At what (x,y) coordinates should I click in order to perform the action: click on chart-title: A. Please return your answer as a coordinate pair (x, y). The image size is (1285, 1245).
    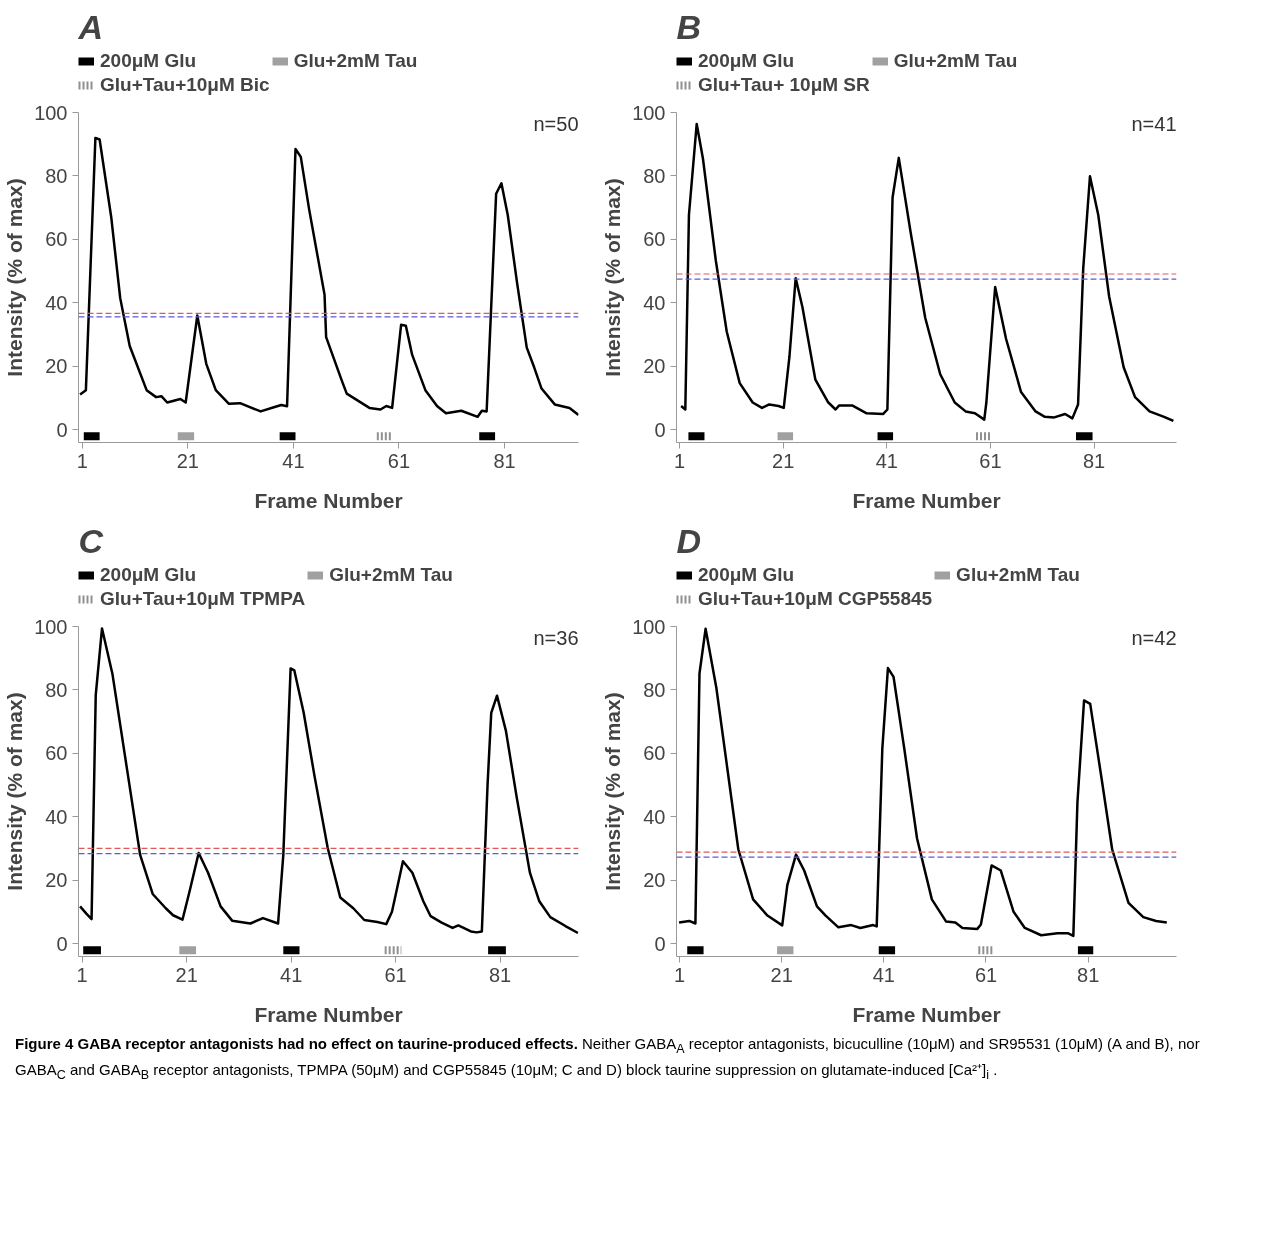
    Looking at the image, I should click on (90, 26).